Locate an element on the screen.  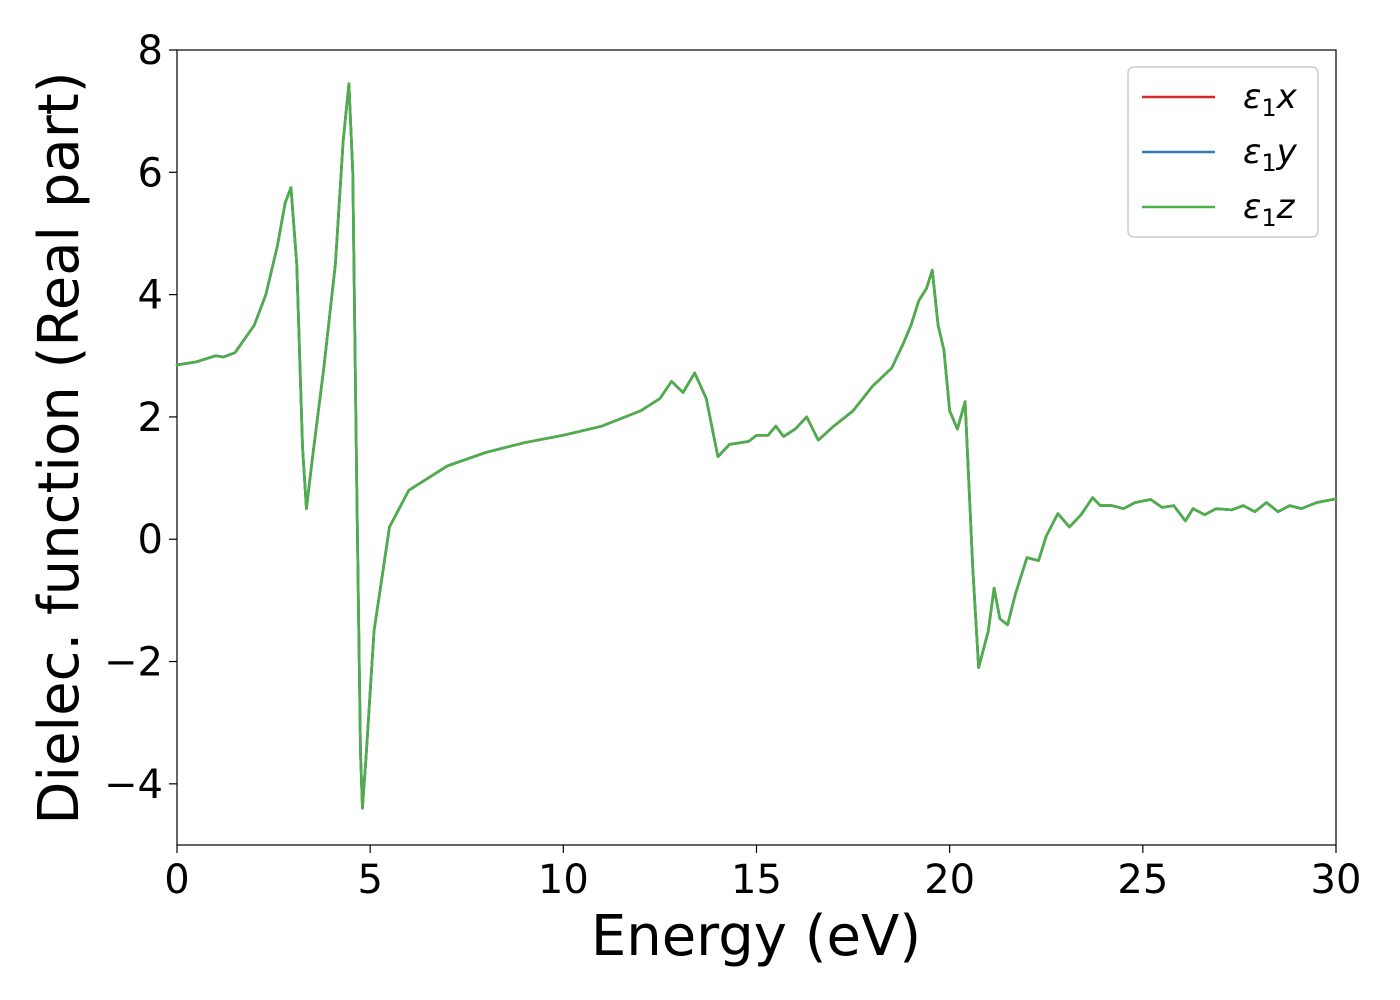
x-axis-title: Energy (eV) is located at coordinates (756, 936).